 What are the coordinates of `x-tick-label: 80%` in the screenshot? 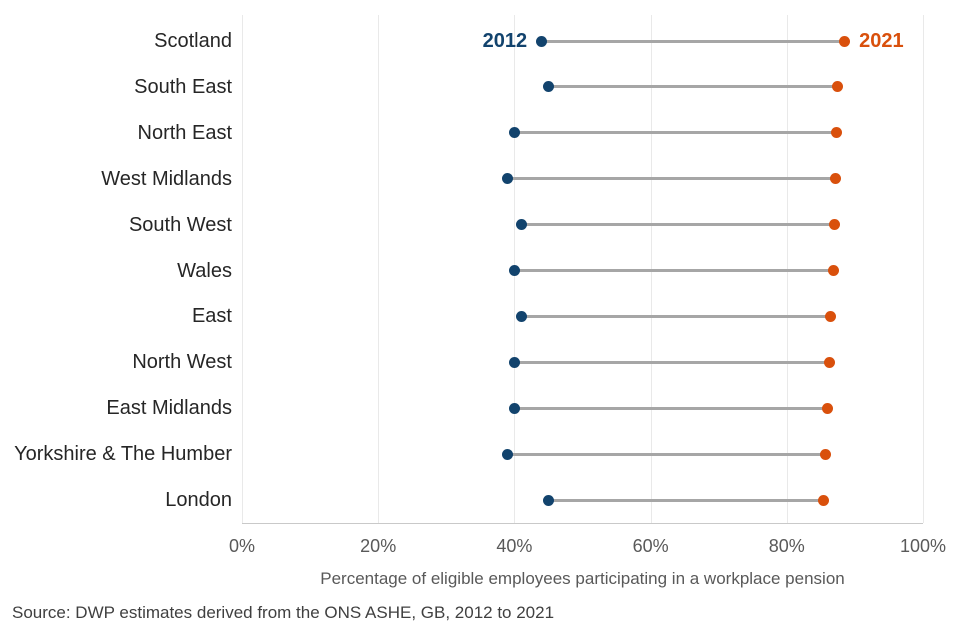 It's located at (786, 546).